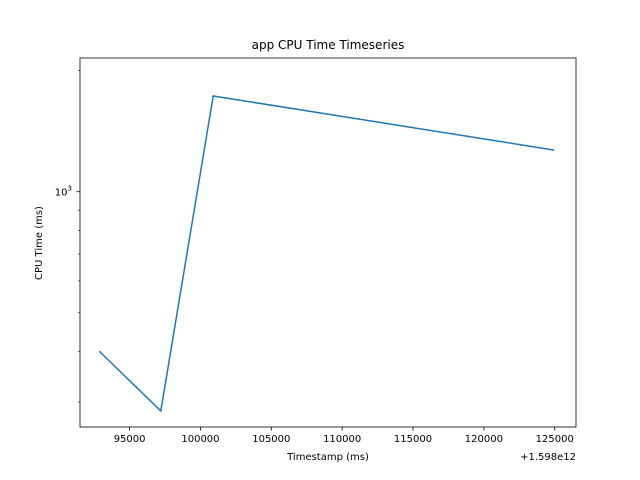 This screenshot has height=480, width=640. I want to click on x-tick-label: 120000, so click(484, 439).